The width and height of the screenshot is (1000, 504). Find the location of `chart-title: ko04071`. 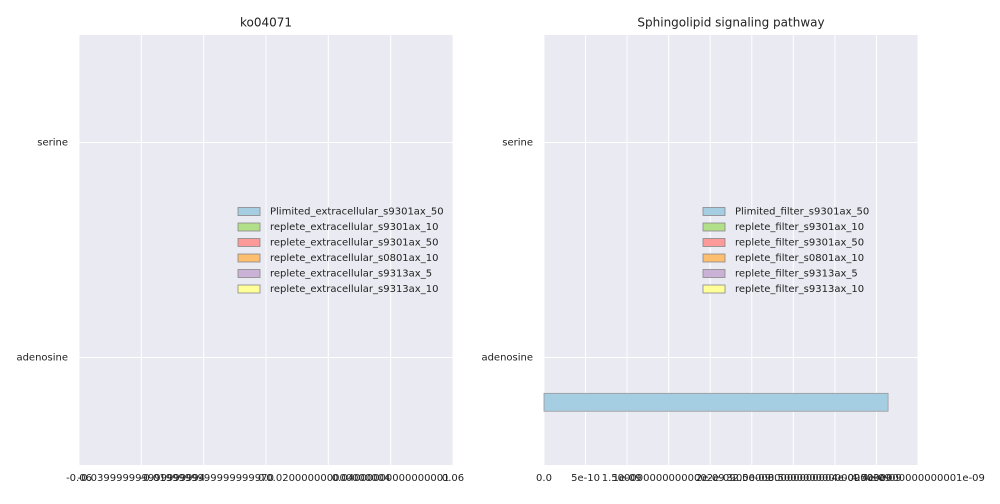

chart-title: ko04071 is located at coordinates (266, 23).